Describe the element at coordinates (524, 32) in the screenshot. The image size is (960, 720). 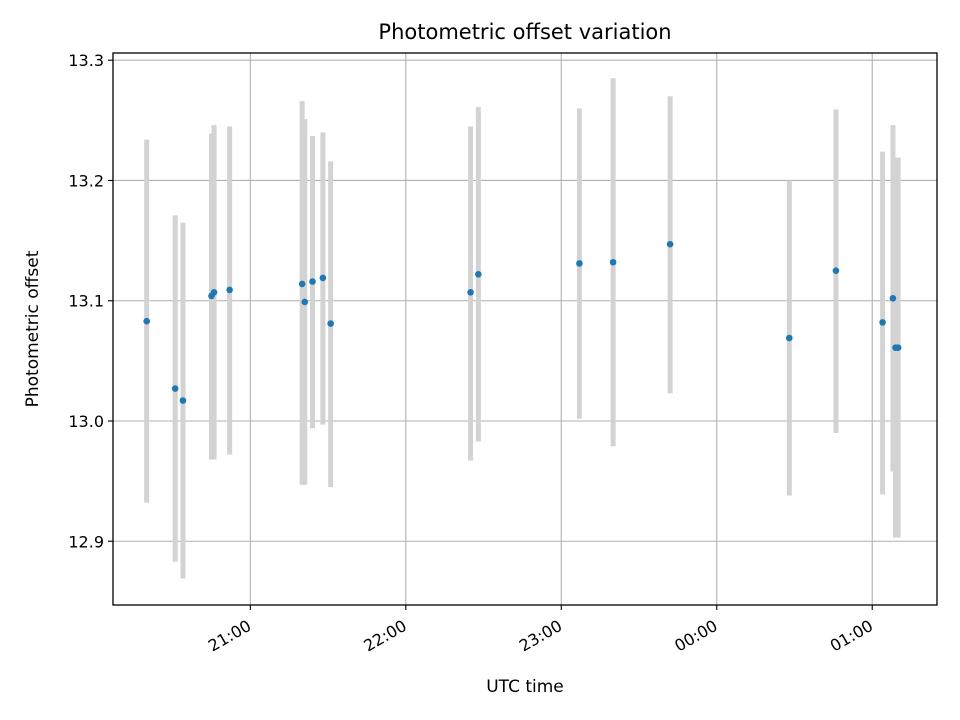
I see `chart-title: Photometric offset variation` at that location.